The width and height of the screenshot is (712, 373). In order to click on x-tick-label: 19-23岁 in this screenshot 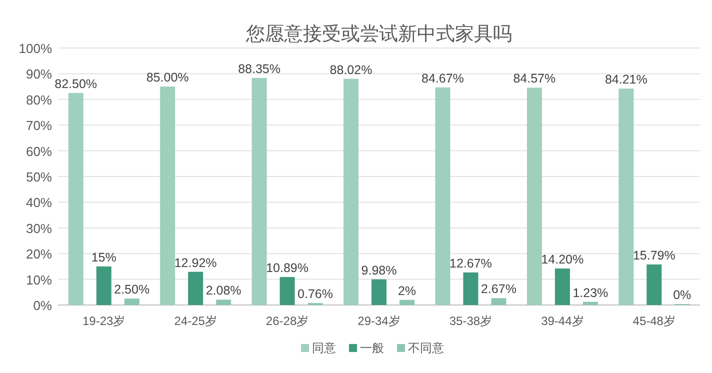, I will do `click(104, 321)`.